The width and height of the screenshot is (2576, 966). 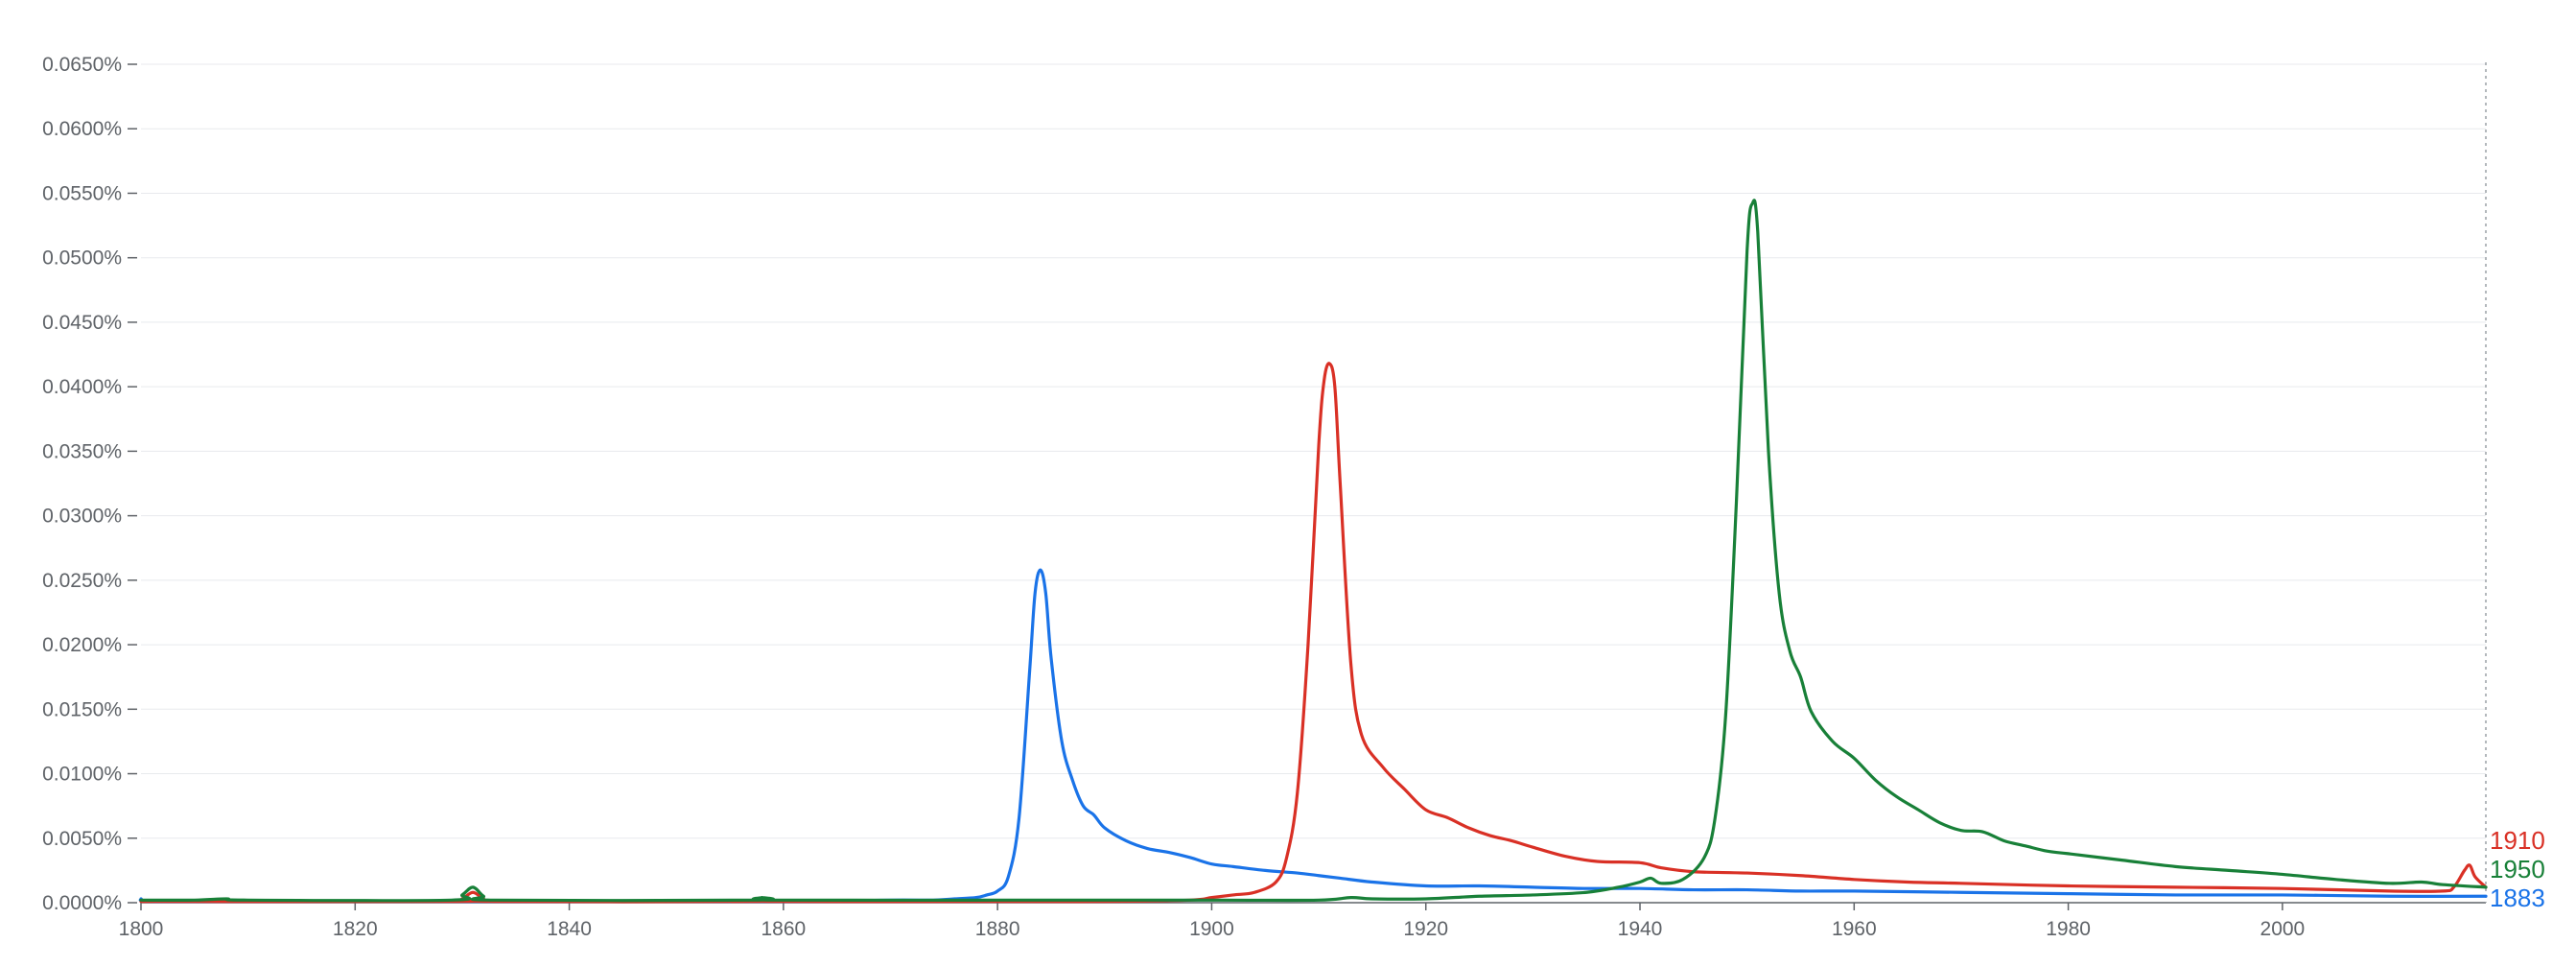 What do you see at coordinates (82, 903) in the screenshot?
I see `y-tick-label: 0.0000%` at bounding box center [82, 903].